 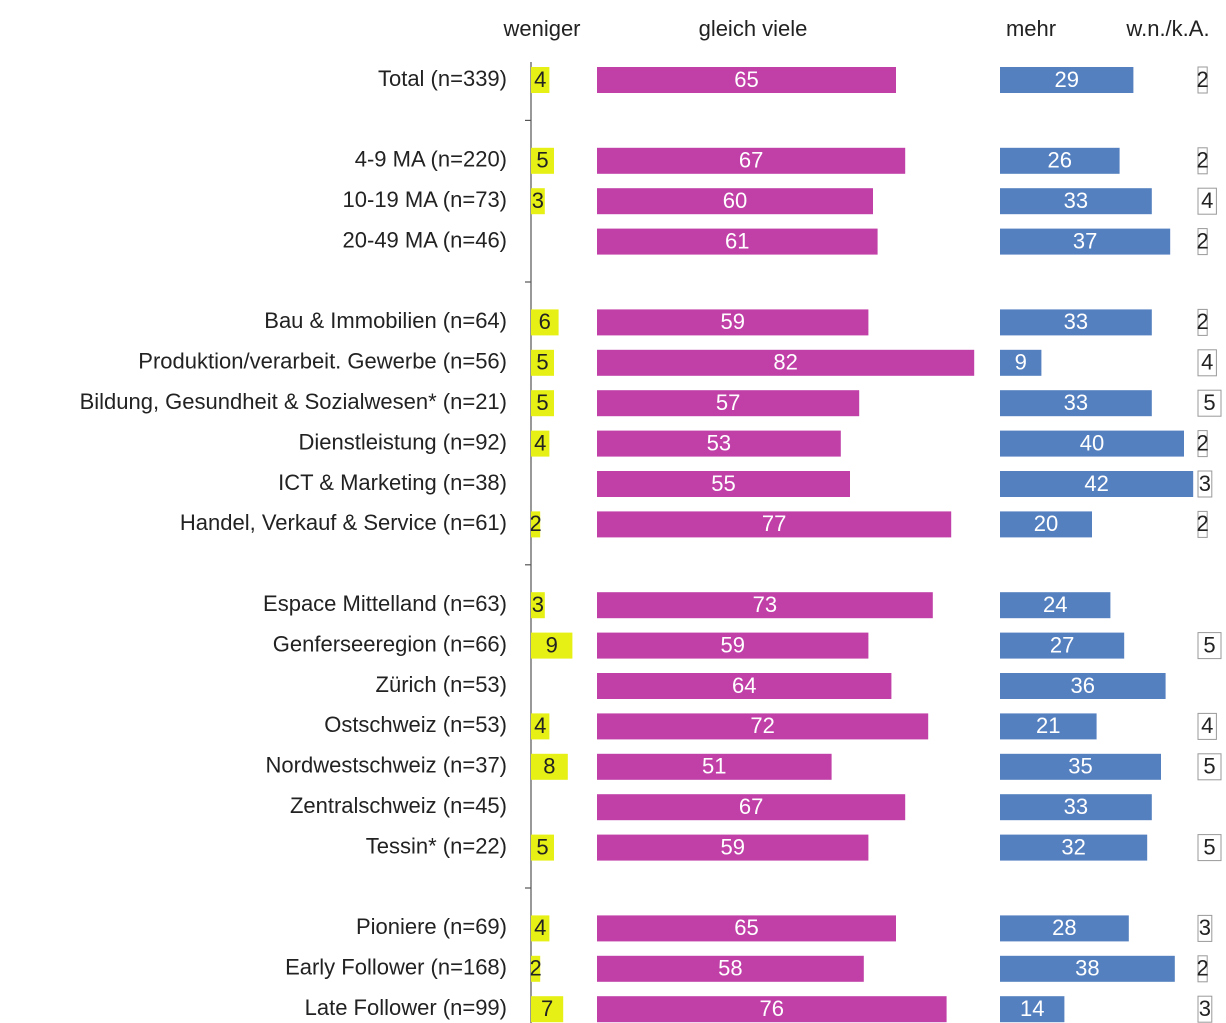 I want to click on value-label: 76, so click(x=772, y=1008).